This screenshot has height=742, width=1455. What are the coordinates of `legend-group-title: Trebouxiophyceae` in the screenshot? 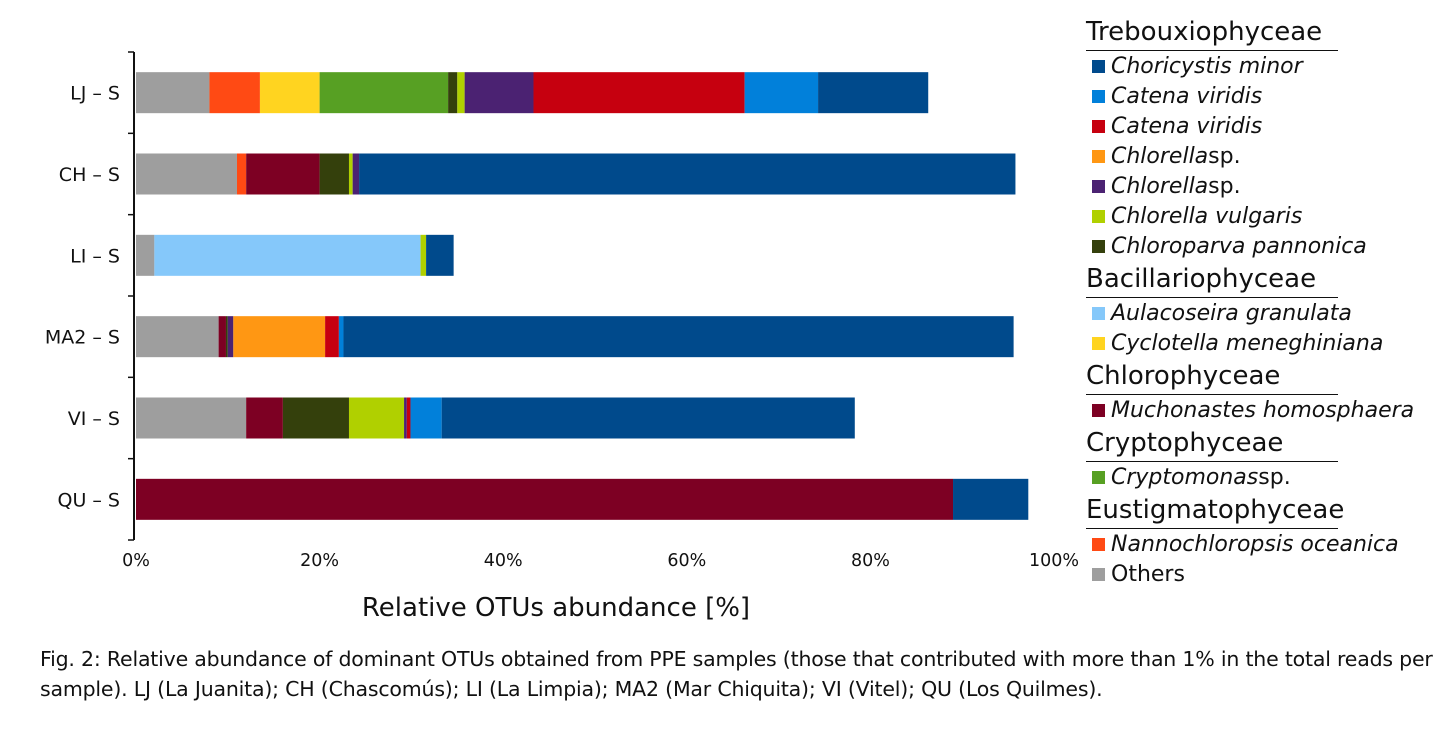 It's located at (1212, 33).